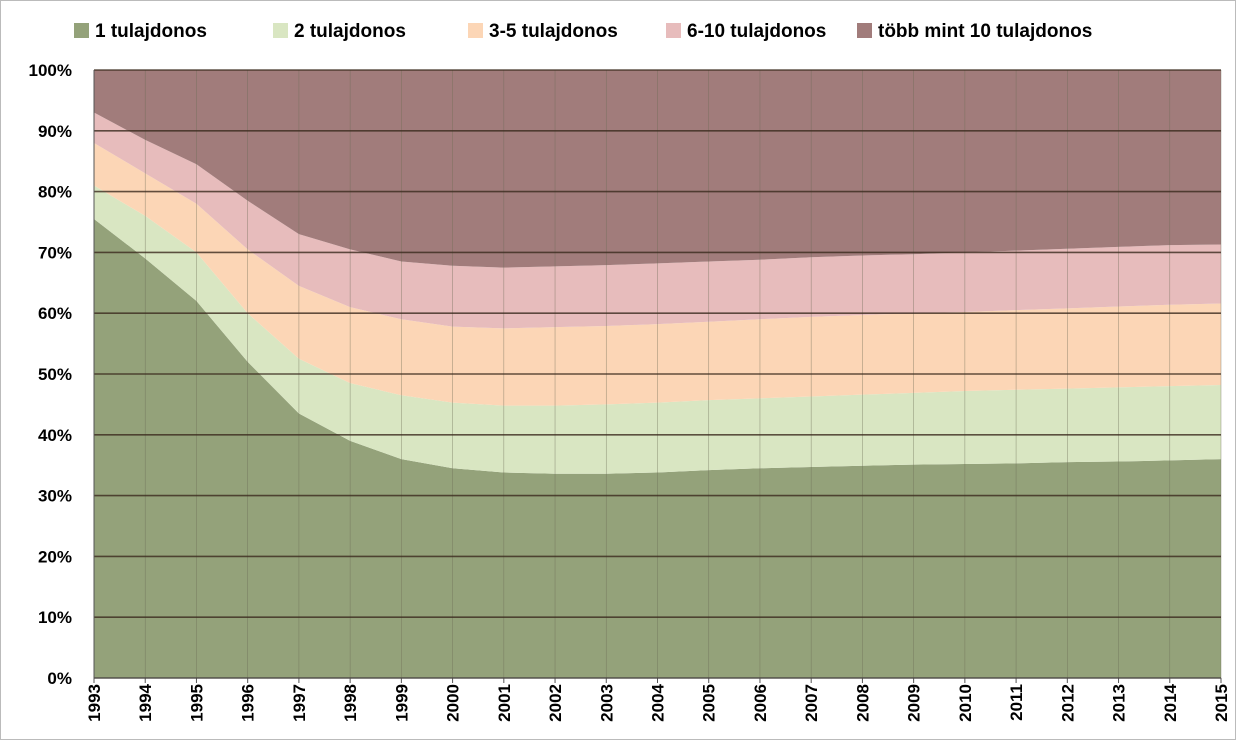 This screenshot has width=1236, height=740. I want to click on legend-label: több mint 10 tulajdonos, so click(985, 31).